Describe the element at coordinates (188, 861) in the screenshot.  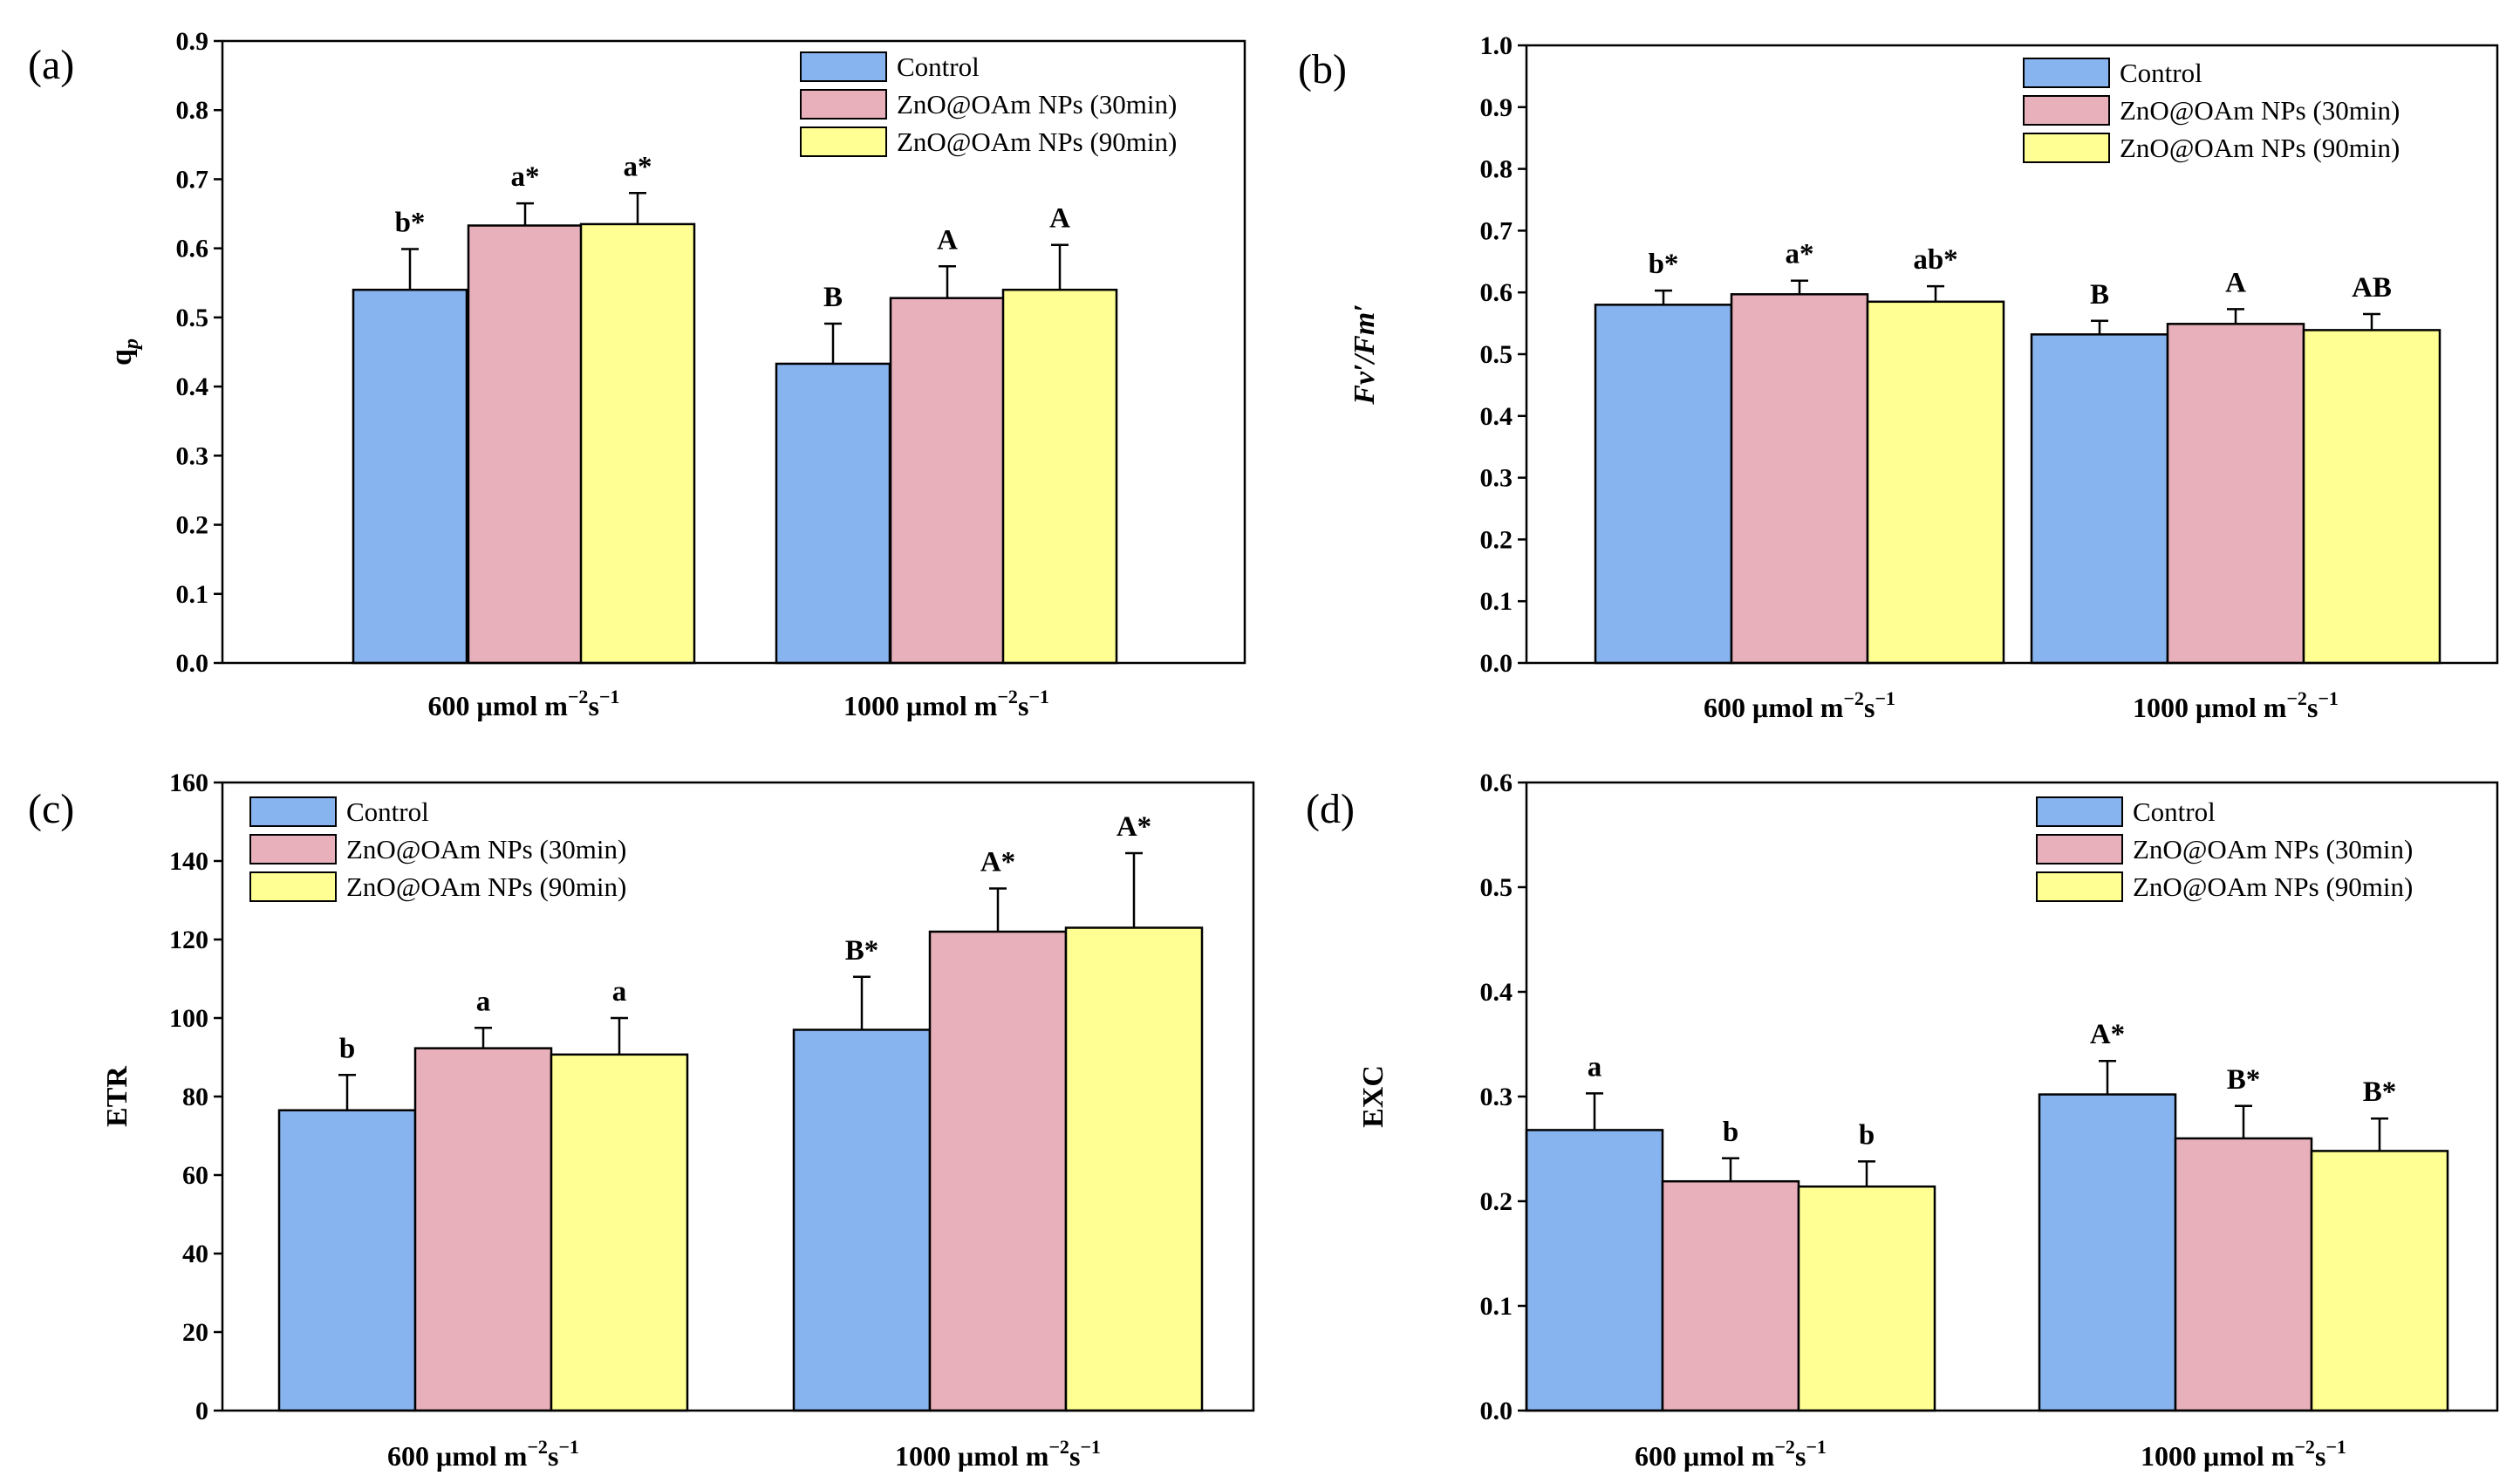
I see `y-tick-label: 140` at that location.